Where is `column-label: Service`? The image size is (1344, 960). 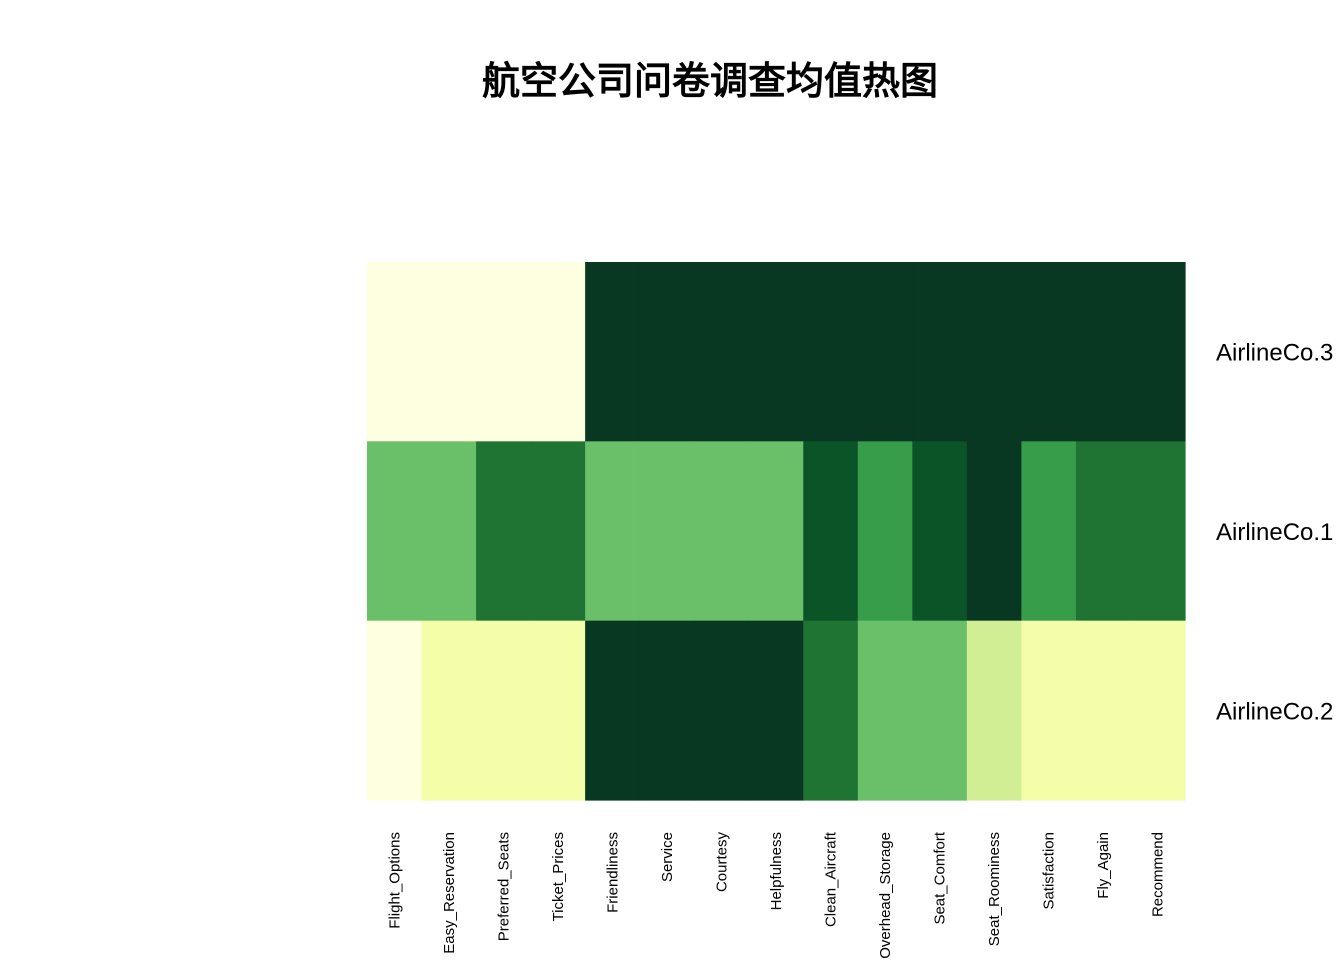
column-label: Service is located at coordinates (667, 857).